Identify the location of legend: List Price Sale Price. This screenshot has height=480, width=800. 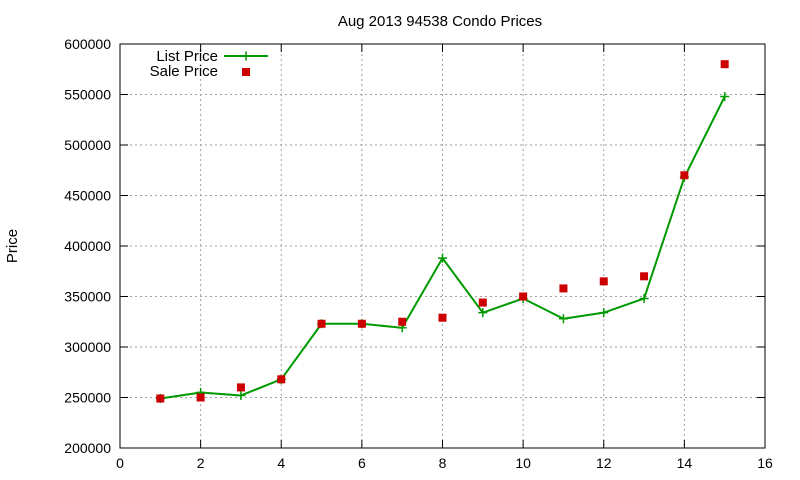
(209, 64).